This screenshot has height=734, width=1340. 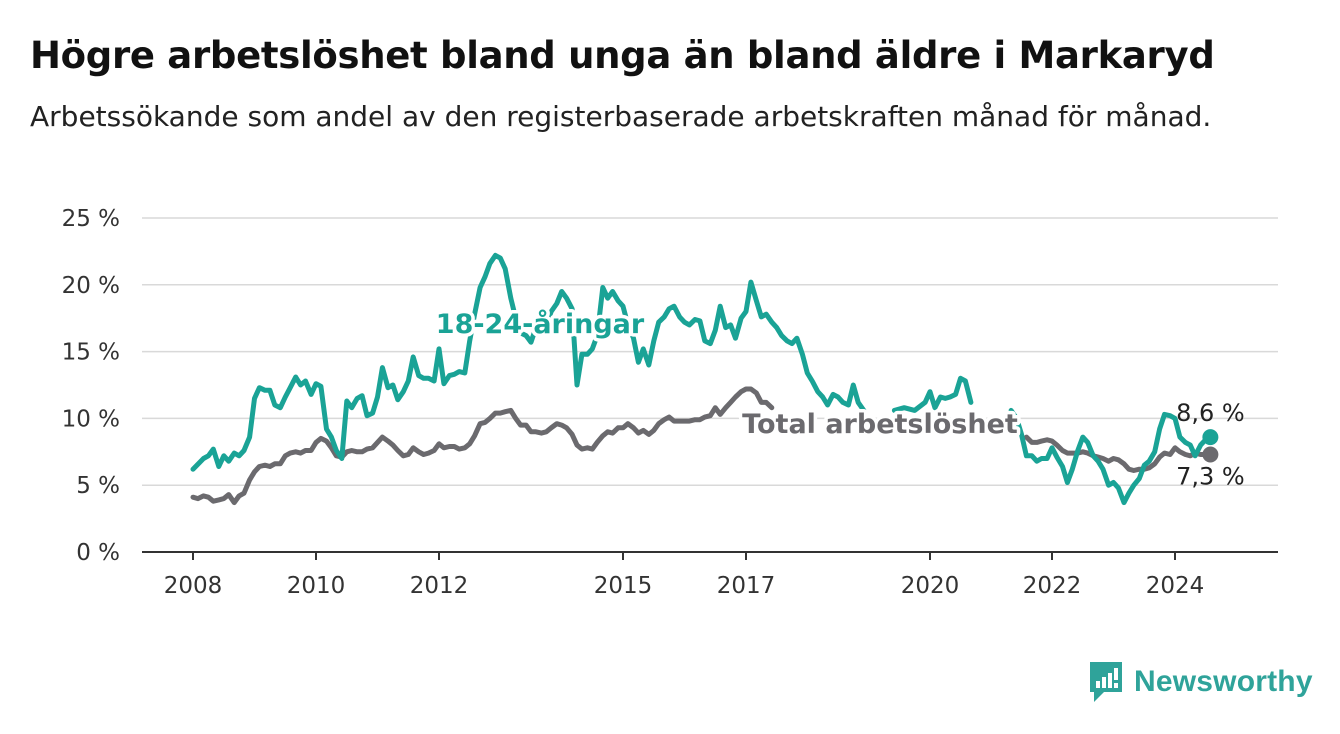 What do you see at coordinates (98, 486) in the screenshot?
I see `y-tick-label: 5 %` at bounding box center [98, 486].